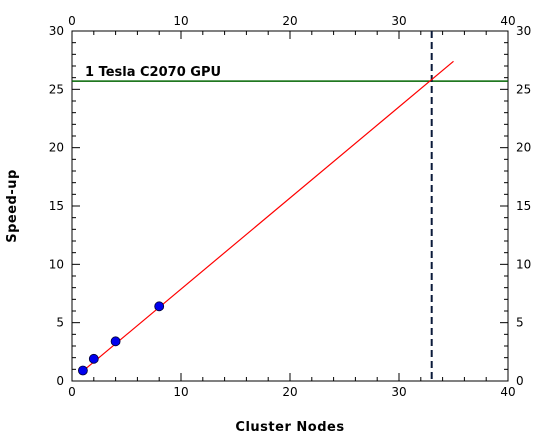  Describe the element at coordinates (523, 264) in the screenshot. I see `y-tick-label-right: 10` at that location.